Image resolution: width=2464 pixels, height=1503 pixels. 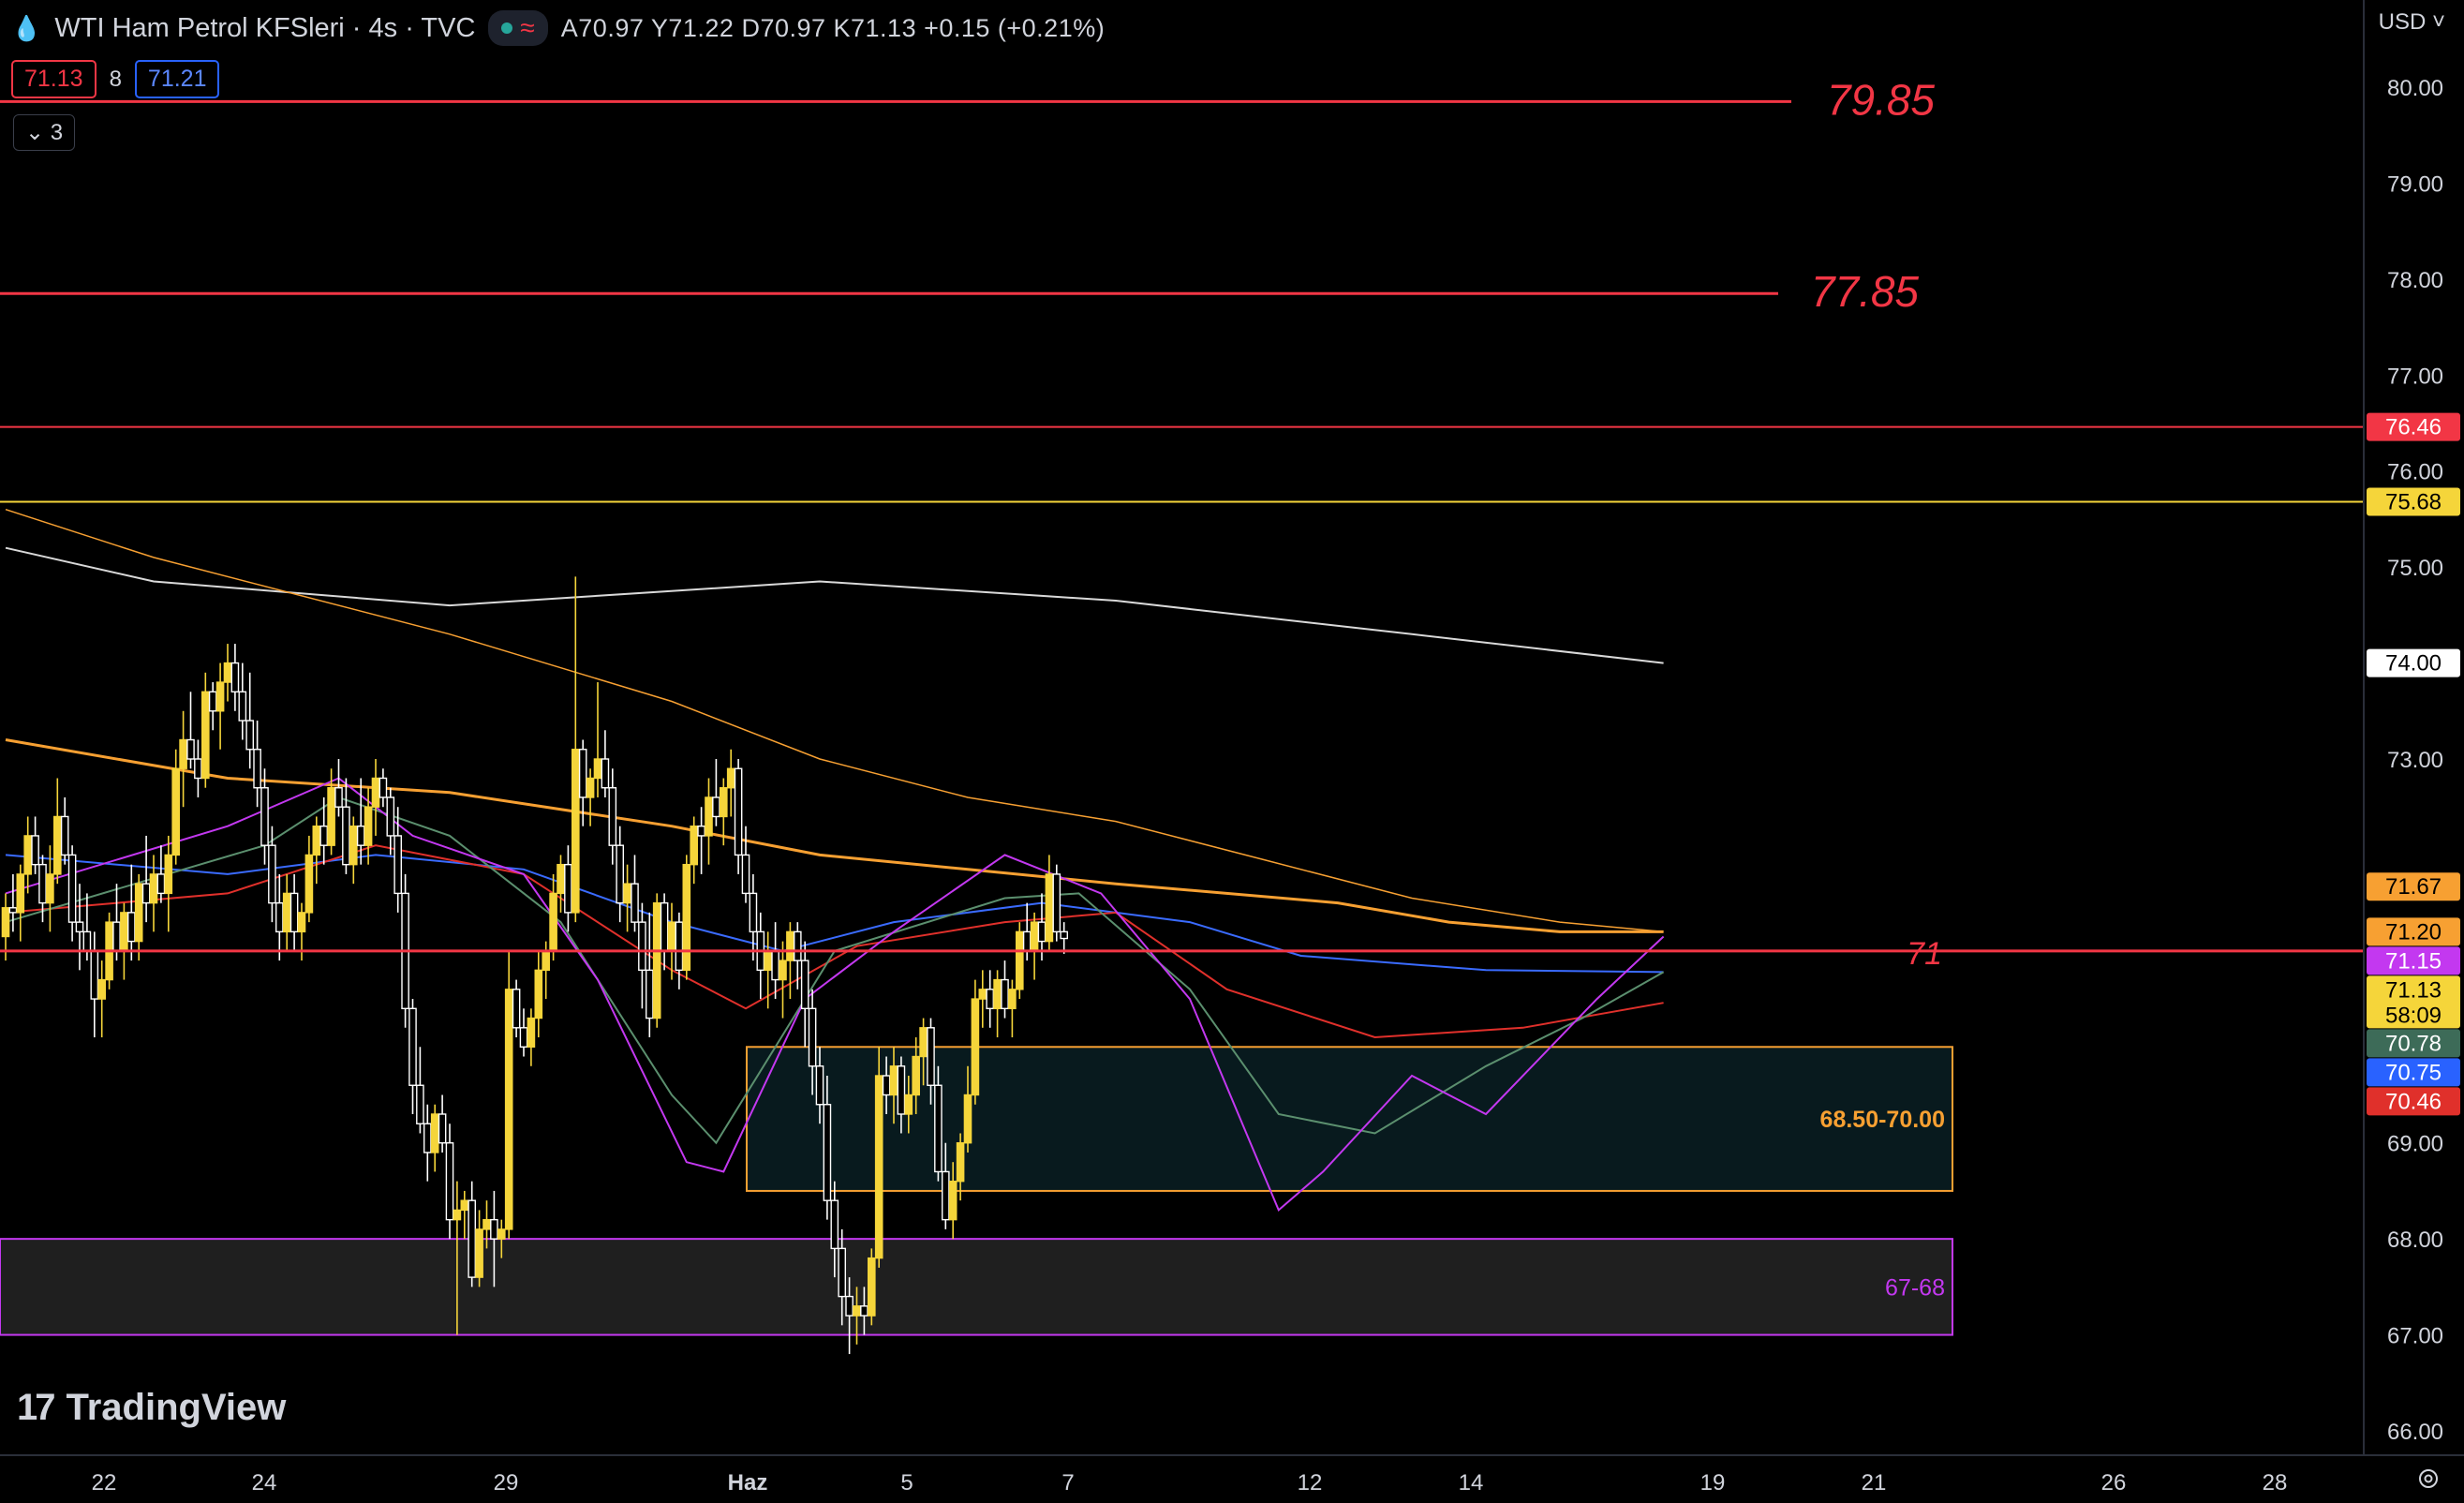 I want to click on market-status-icon: ≈, so click(x=518, y=28).